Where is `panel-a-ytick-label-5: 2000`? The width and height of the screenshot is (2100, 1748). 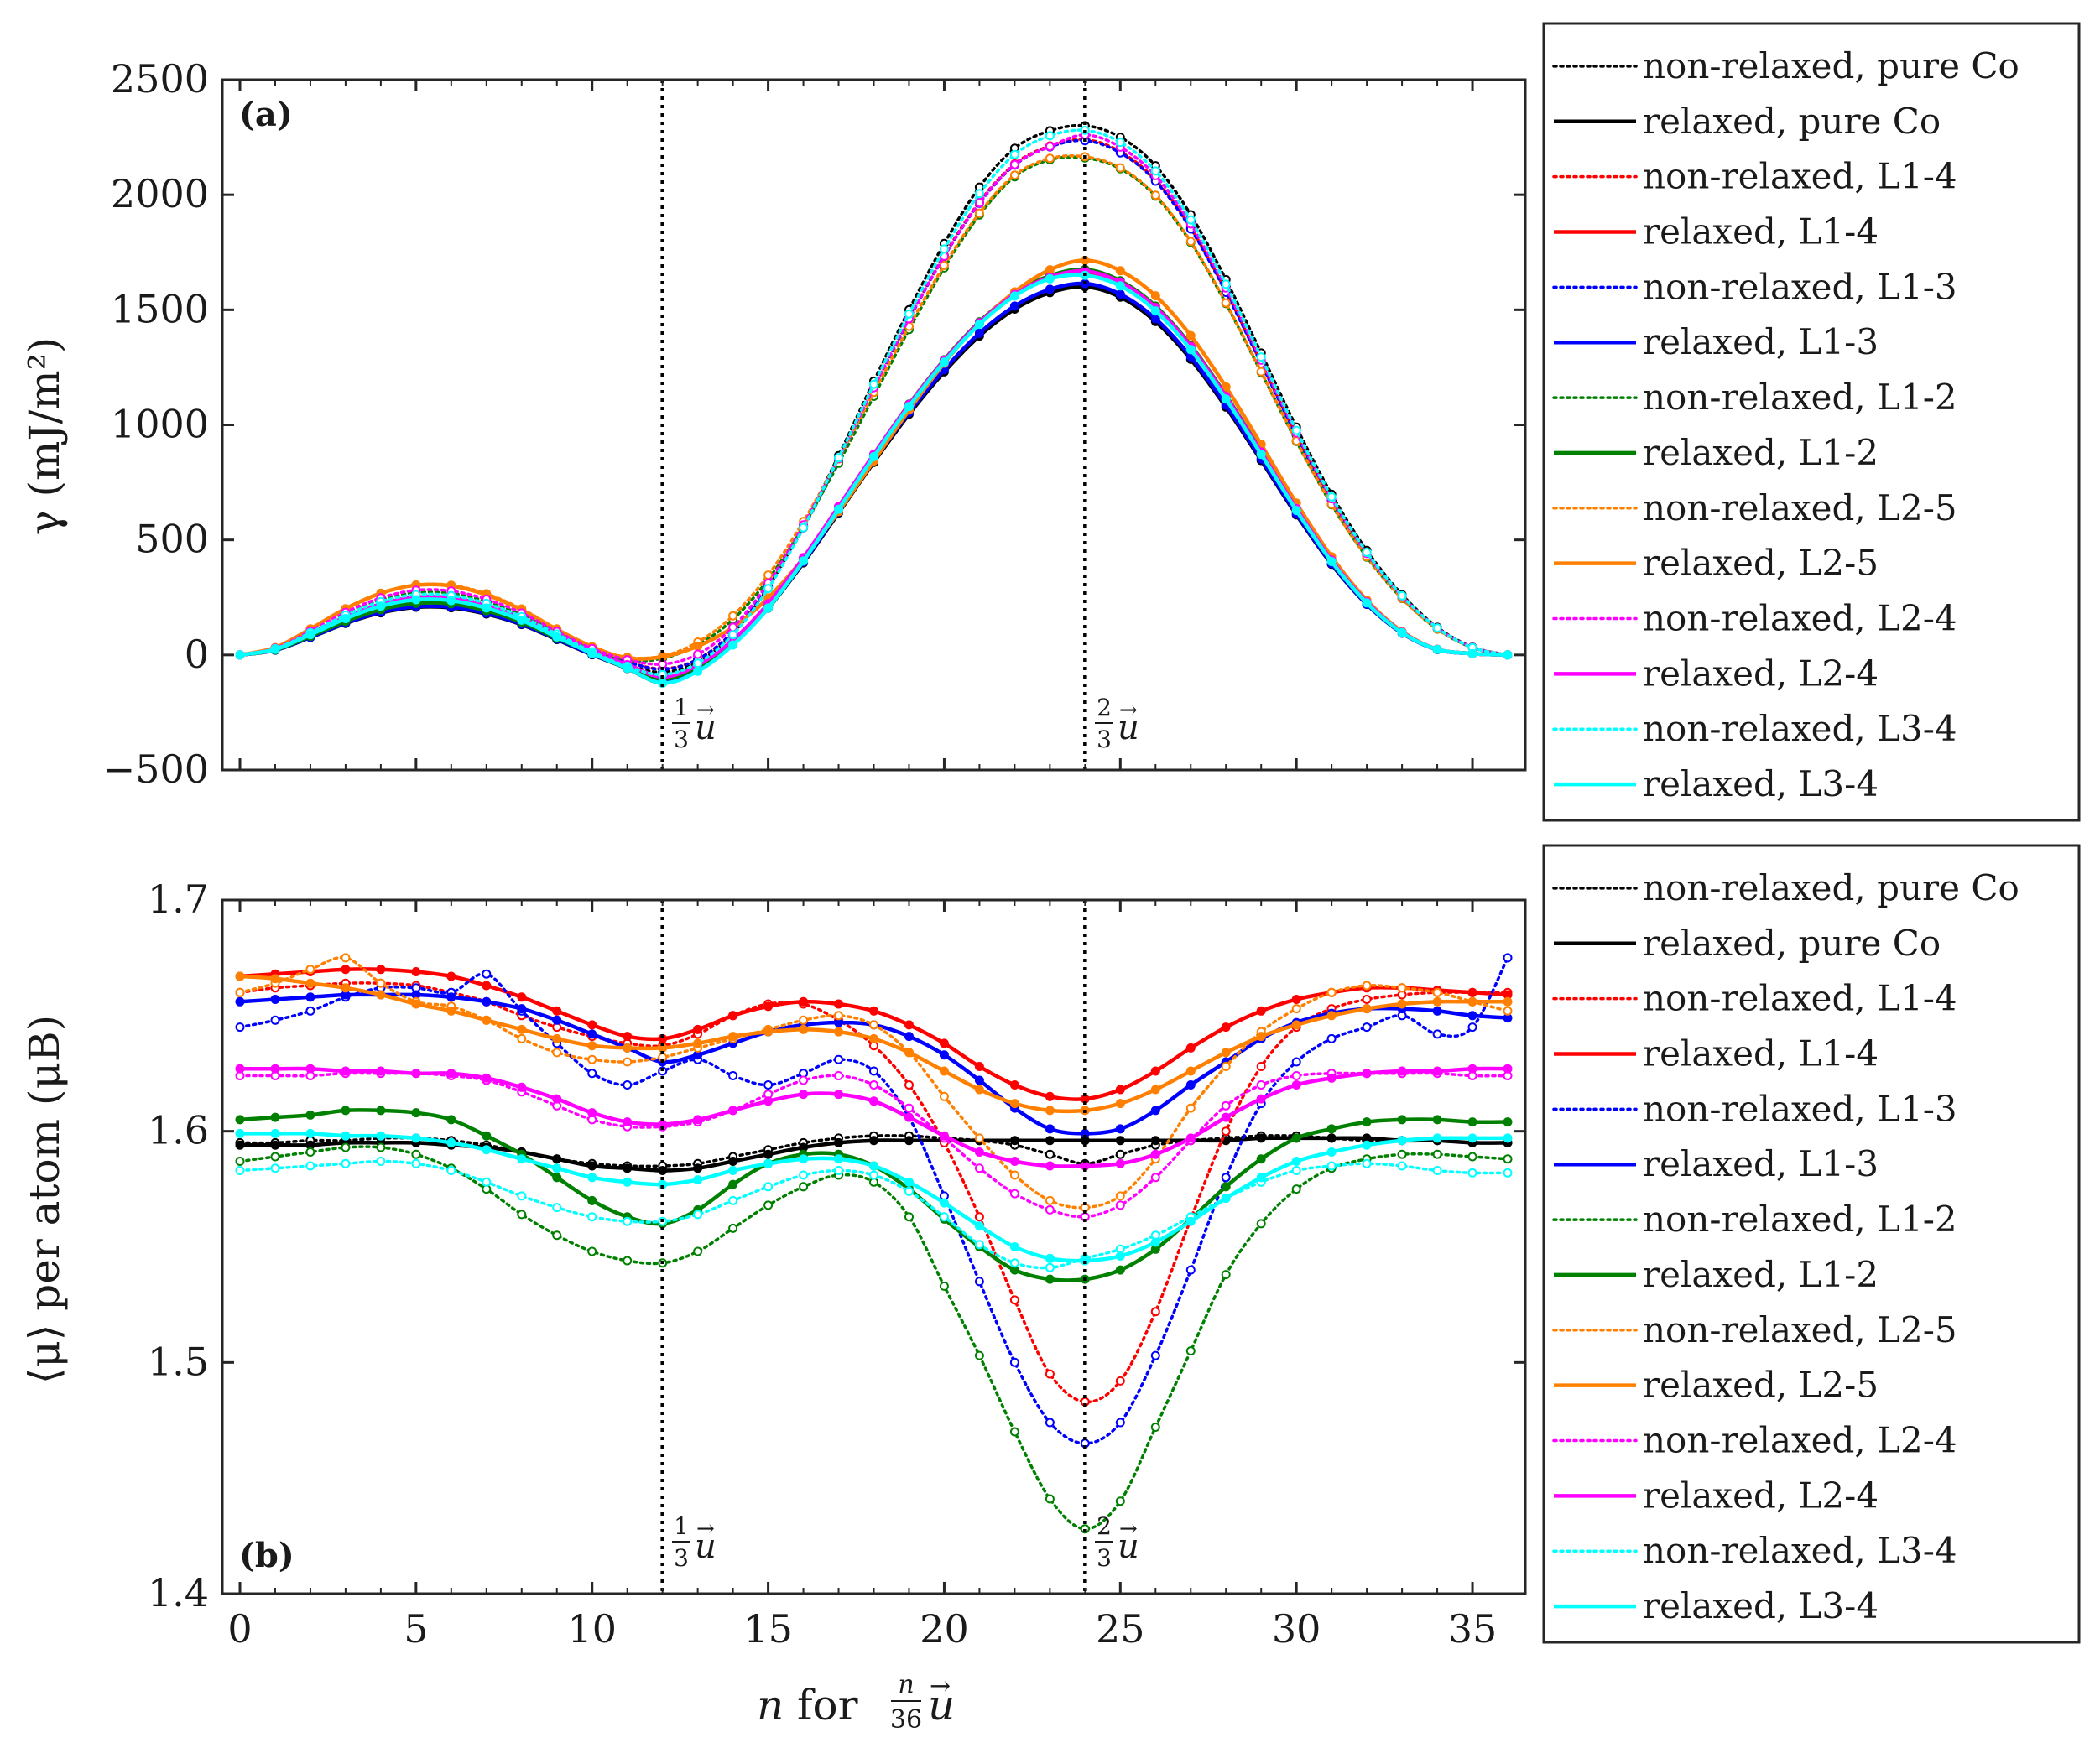
panel-a-ytick-label-5: 2000 is located at coordinates (160, 193).